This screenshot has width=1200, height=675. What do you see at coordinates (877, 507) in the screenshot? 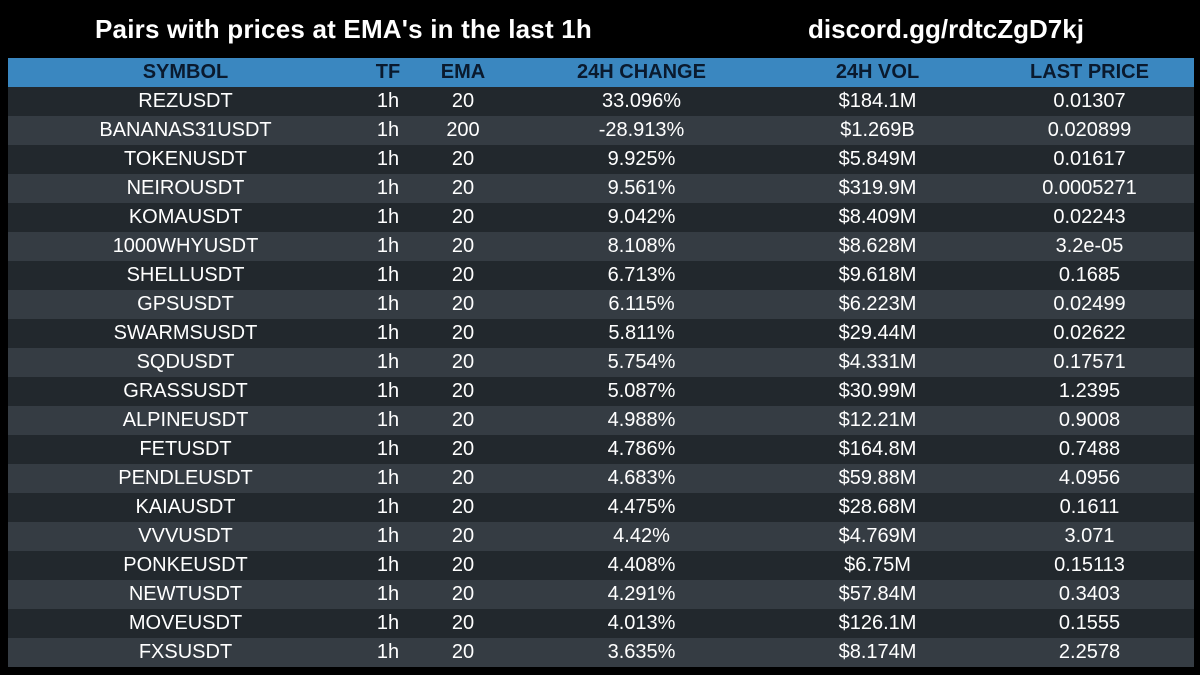
I see `cell-24h-vol: $28.68M` at bounding box center [877, 507].